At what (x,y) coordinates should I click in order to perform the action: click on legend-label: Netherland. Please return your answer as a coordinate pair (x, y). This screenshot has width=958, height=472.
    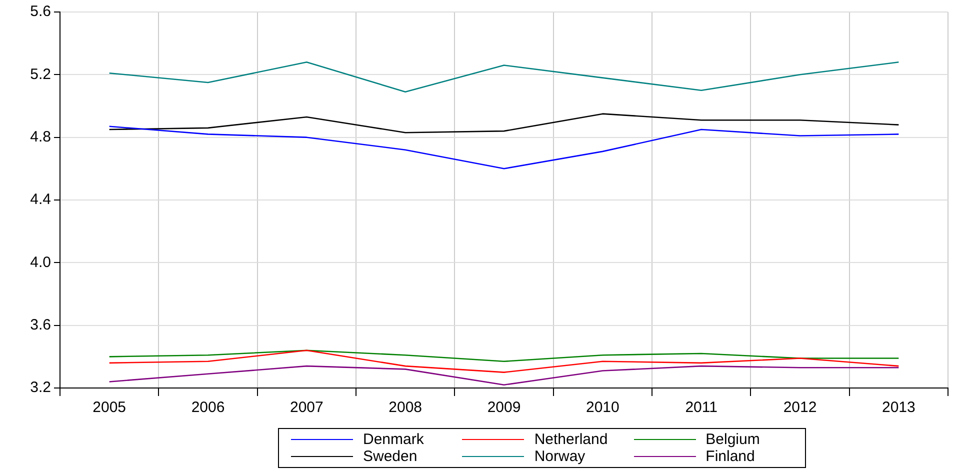
    Looking at the image, I should click on (571, 439).